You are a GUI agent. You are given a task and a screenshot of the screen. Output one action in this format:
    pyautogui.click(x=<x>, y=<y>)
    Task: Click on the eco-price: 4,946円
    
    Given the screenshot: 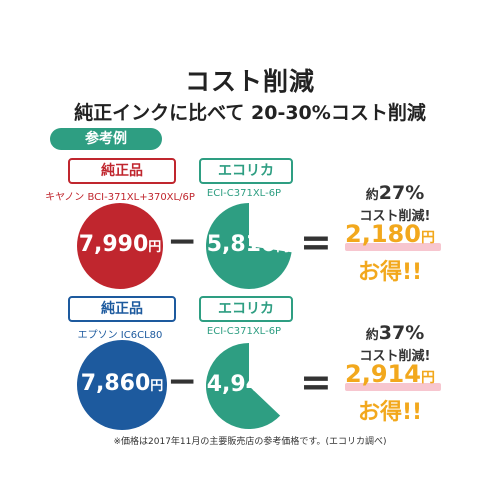 What is the action you would take?
    pyautogui.click(x=248, y=384)
    